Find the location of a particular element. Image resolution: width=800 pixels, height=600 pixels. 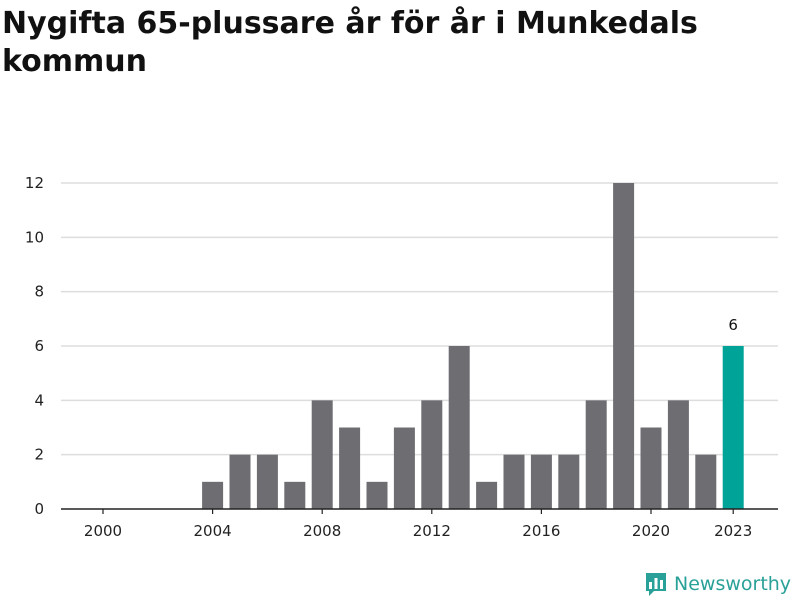

x-tick-label: 2008 is located at coordinates (322, 531).